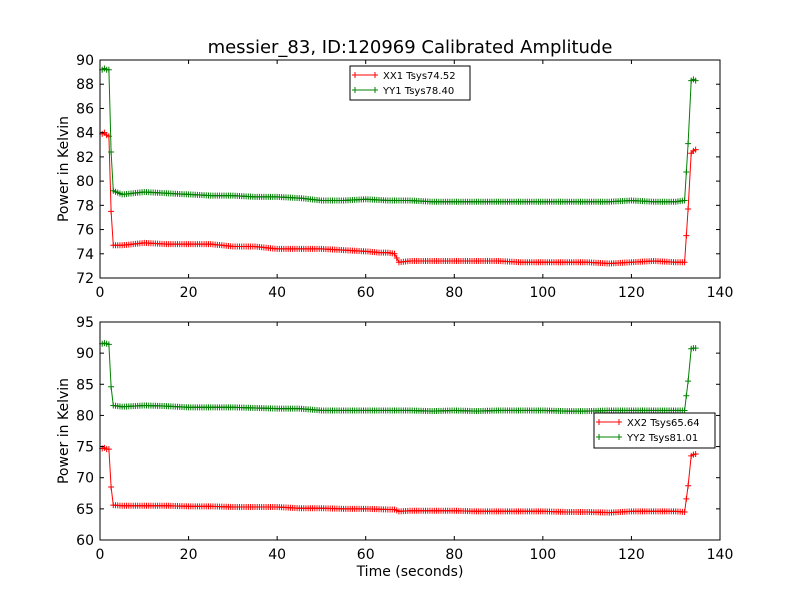 Image resolution: width=800 pixels, height=600 pixels. Describe the element at coordinates (85, 541) in the screenshot. I see `y-tick-label: 60` at that location.